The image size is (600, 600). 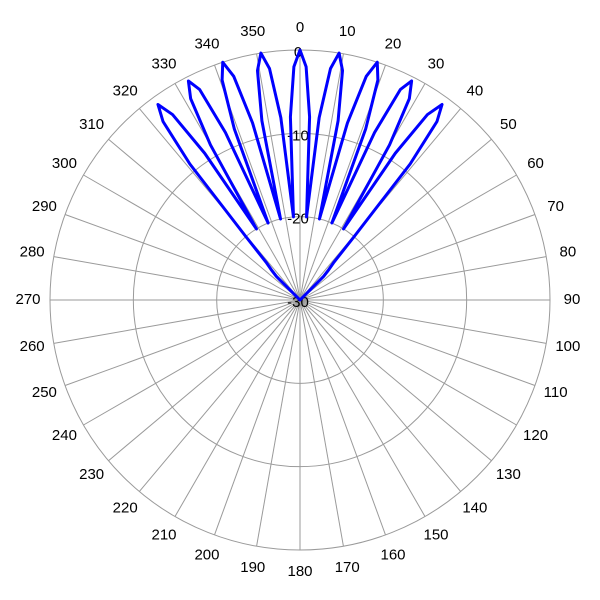 What do you see at coordinates (32, 346) in the screenshot?
I see `theta-tick-label: 260` at bounding box center [32, 346].